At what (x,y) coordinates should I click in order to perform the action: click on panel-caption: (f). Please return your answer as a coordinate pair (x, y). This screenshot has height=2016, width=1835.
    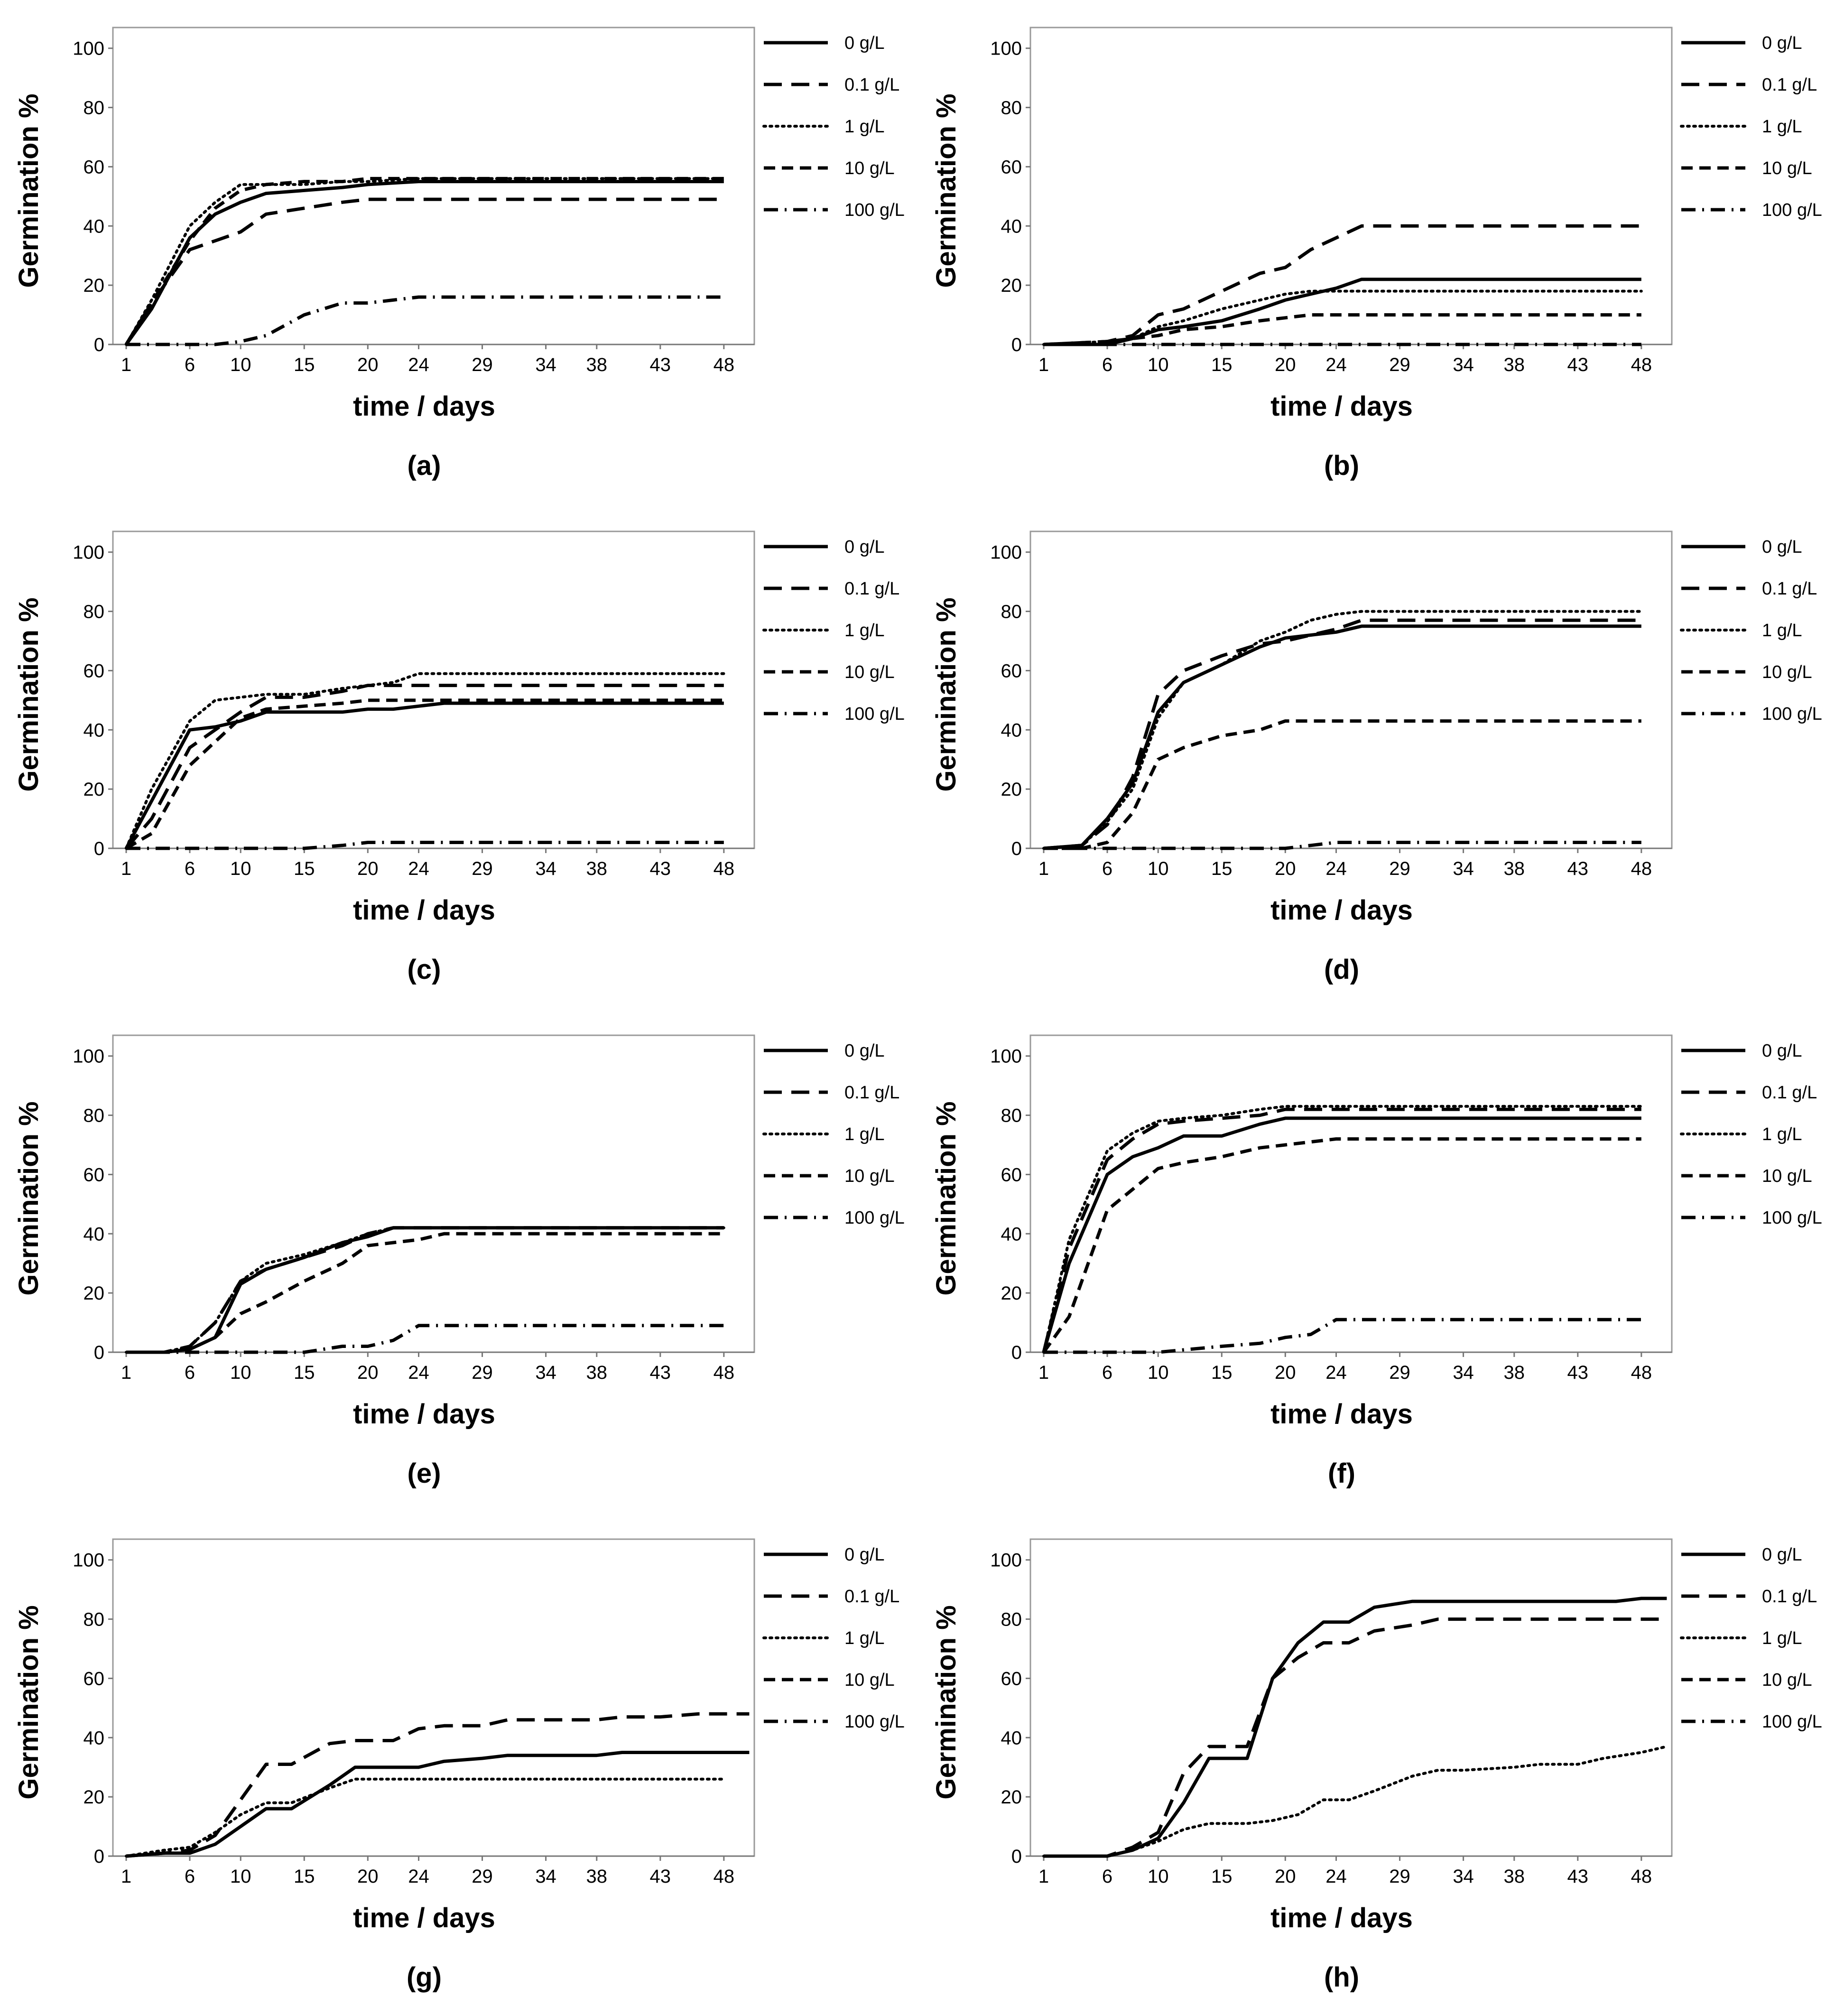
    Looking at the image, I should click on (1341, 1473).